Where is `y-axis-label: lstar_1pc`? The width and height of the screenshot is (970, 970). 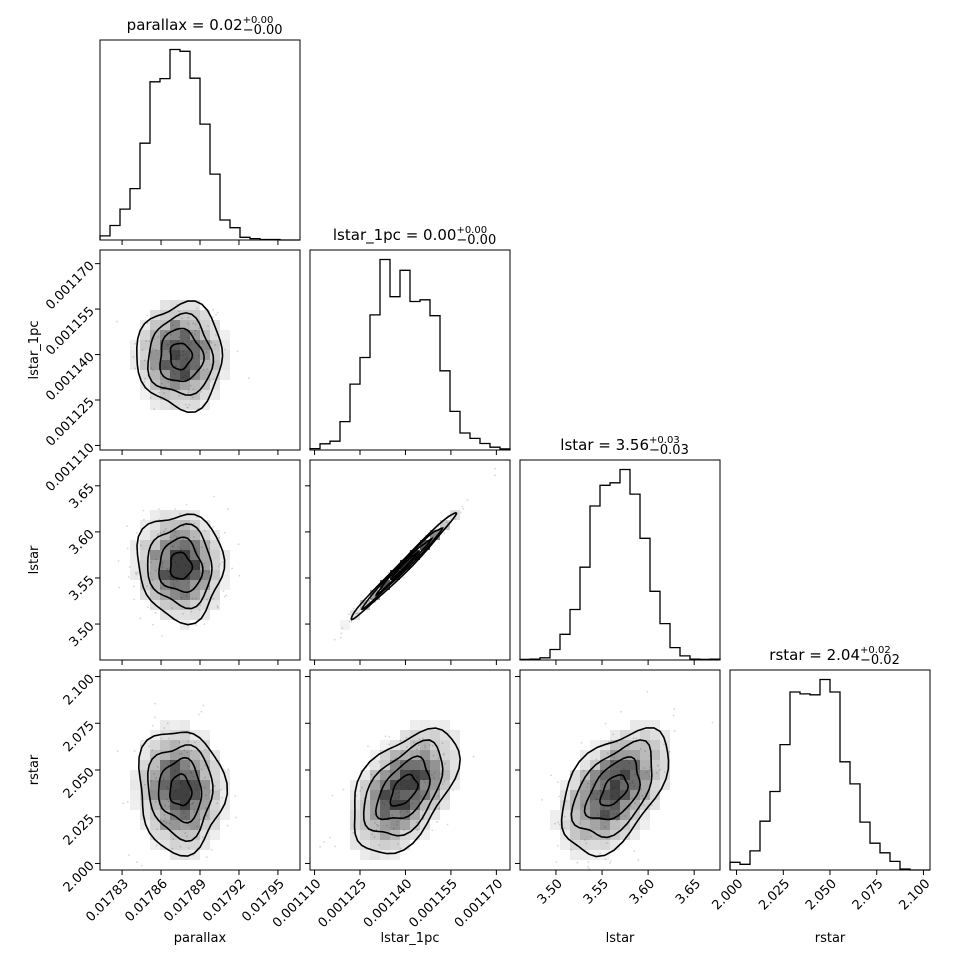
y-axis-label: lstar_1pc is located at coordinates (34, 350).